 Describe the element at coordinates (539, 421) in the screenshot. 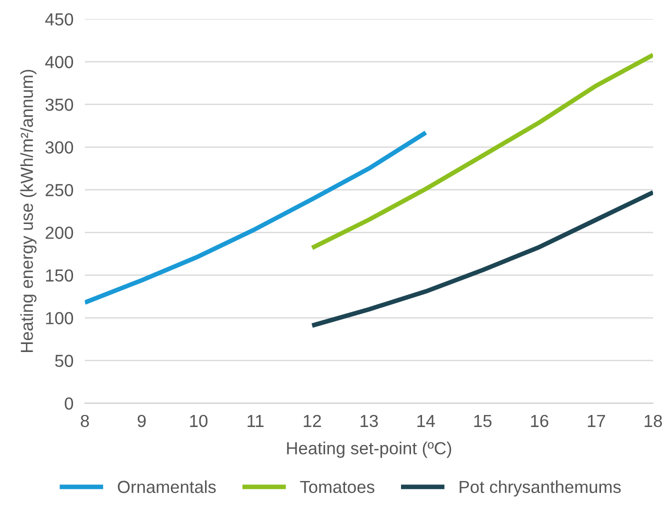

I see `x-tick-label: 16` at that location.